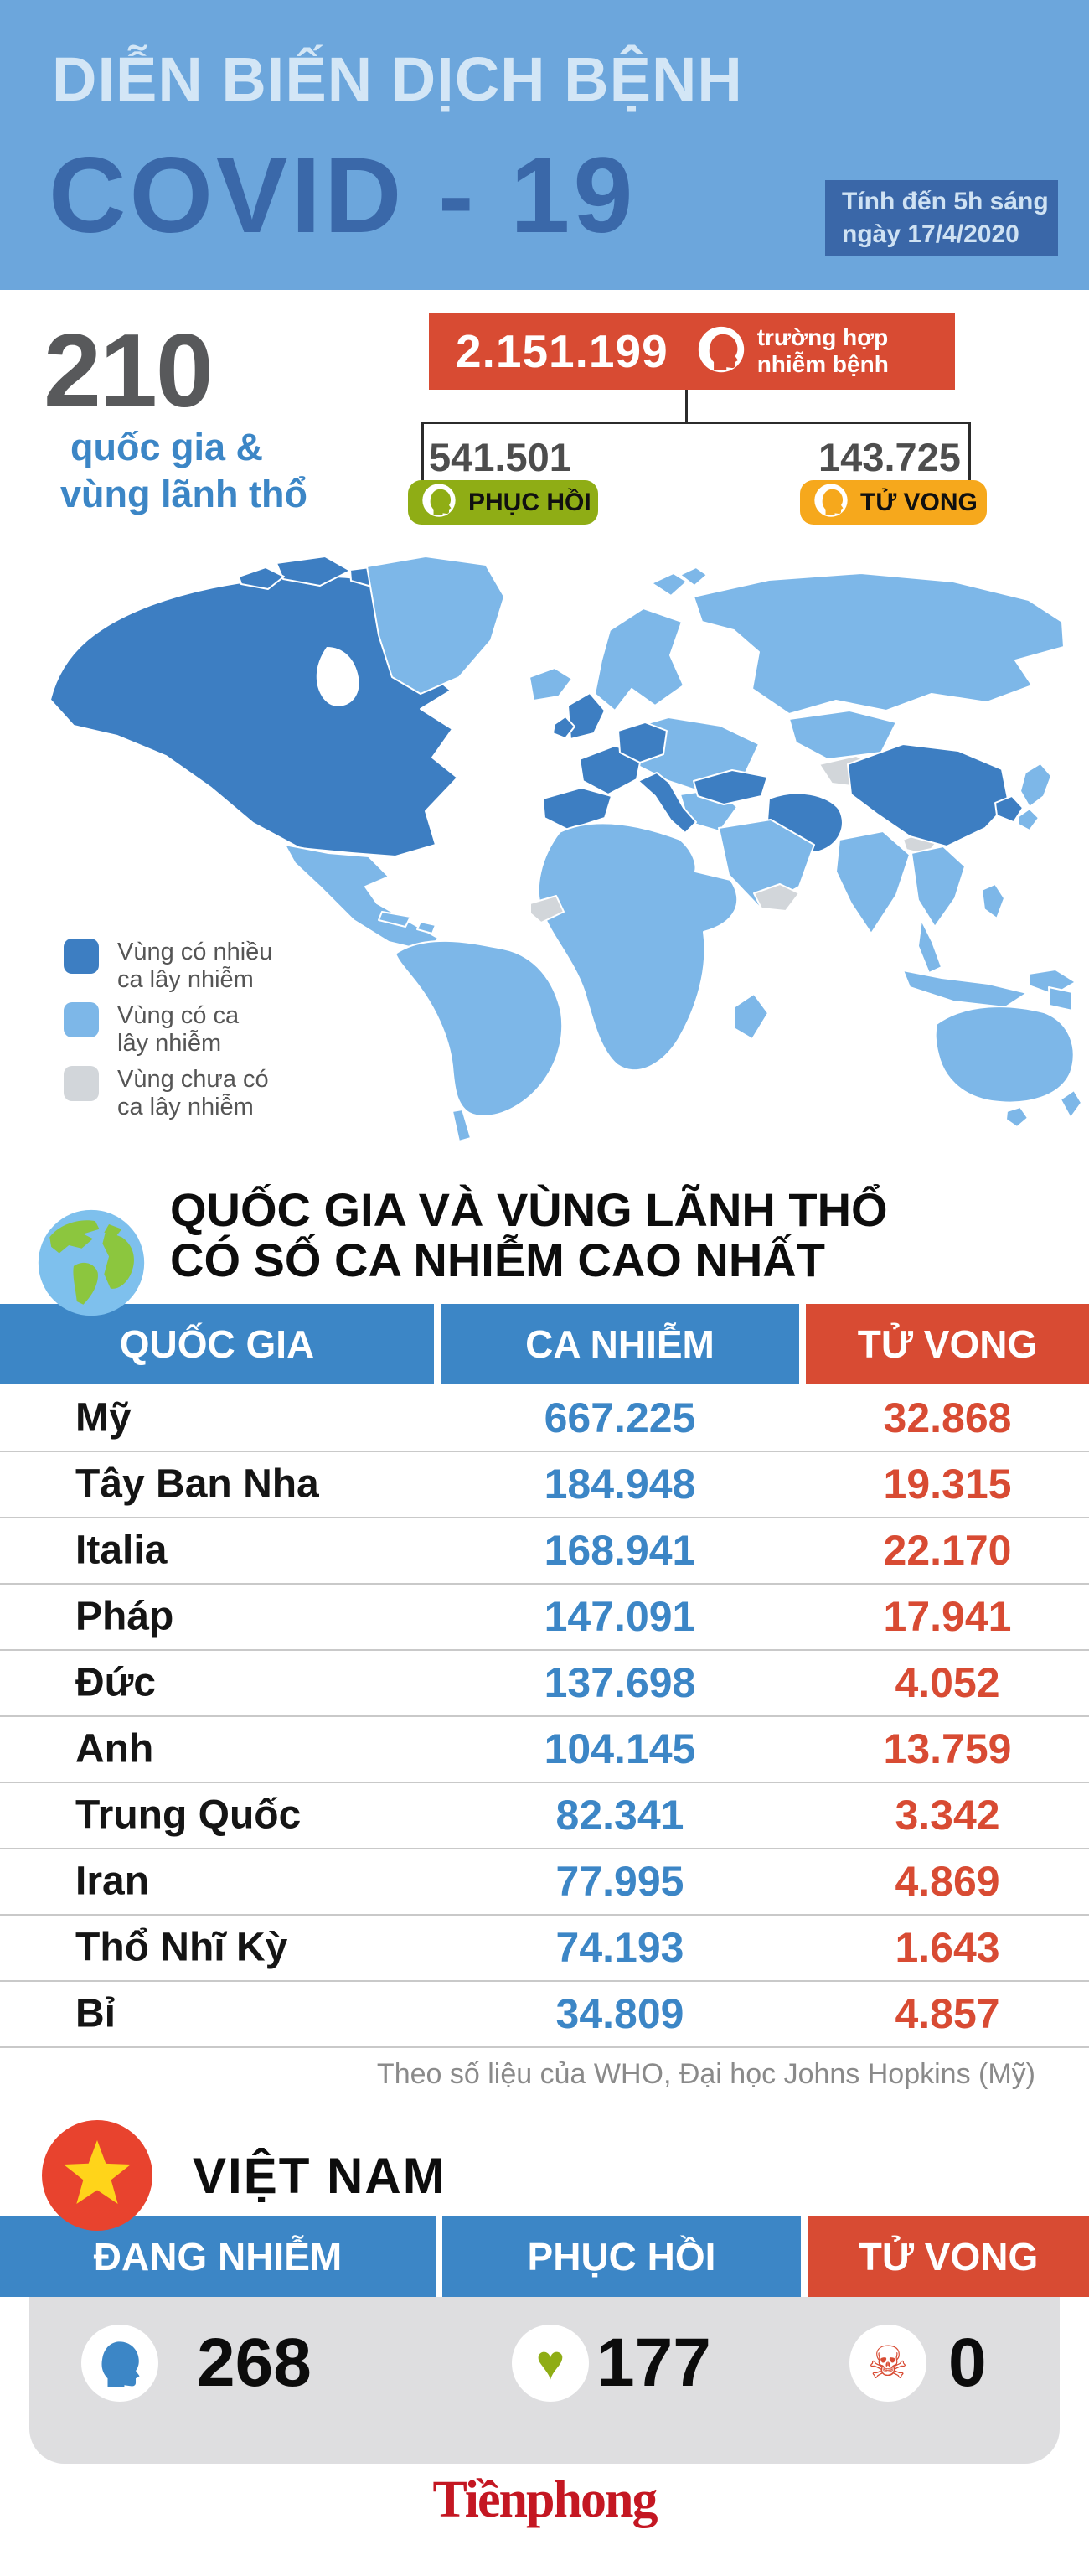  Describe the element at coordinates (947, 1344) in the screenshot. I see `column-header-deaths: TỬ VONG` at that location.